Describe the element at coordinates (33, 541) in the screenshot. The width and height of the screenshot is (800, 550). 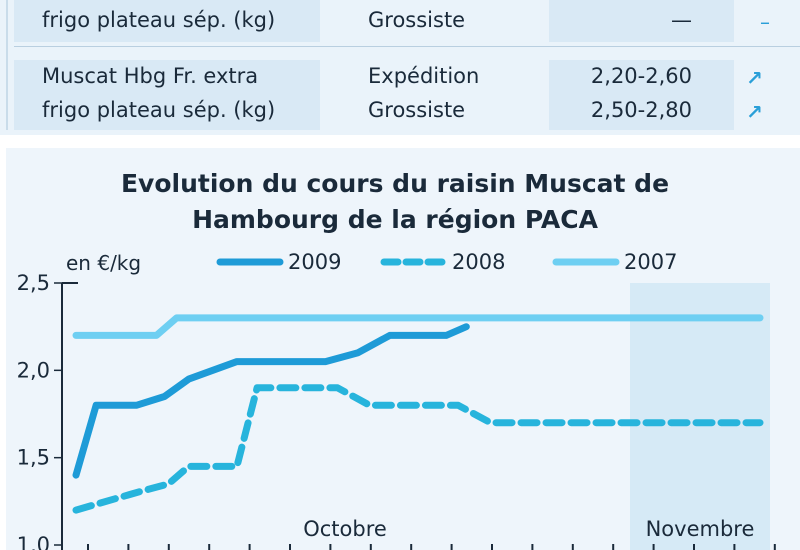
I see `y-tick-label: 1,0` at that location.